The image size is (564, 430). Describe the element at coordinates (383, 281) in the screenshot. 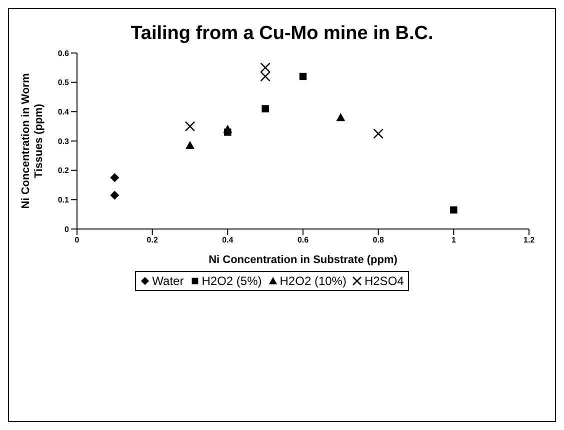

I see `legend-label: H2SO4` at that location.